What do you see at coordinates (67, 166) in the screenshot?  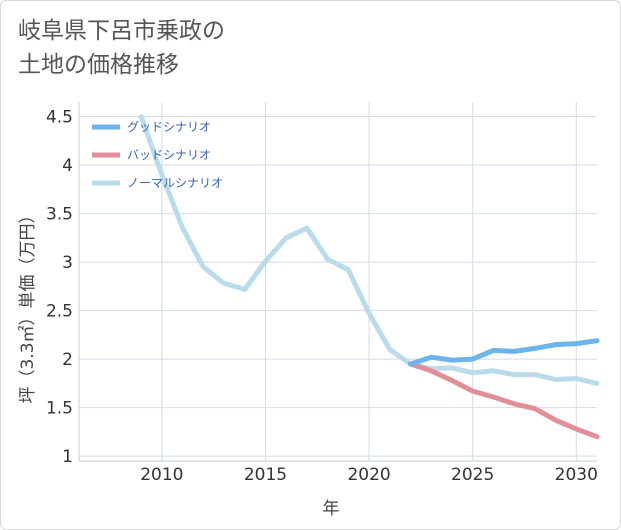 I see `y-tick-label: 4` at bounding box center [67, 166].